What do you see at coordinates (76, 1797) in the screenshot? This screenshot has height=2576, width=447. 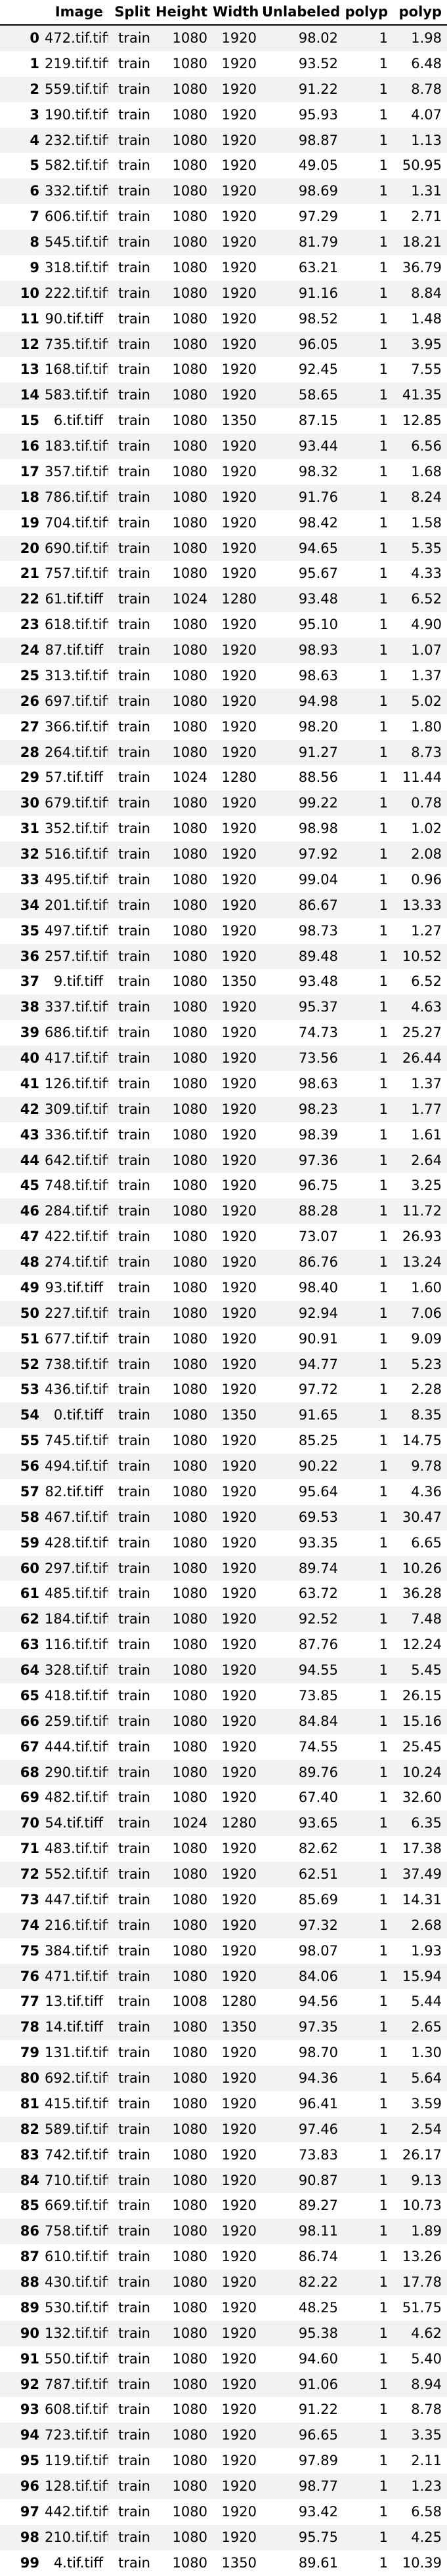 I see `image-cell: 482.tif.tiff` at bounding box center [76, 1797].